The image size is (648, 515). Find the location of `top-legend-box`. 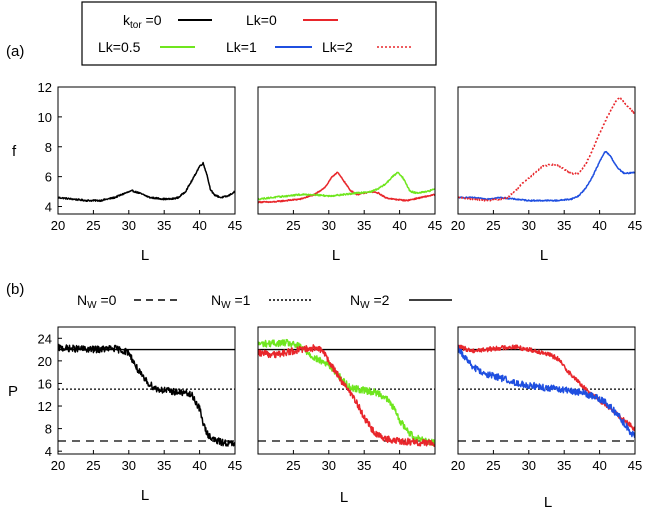

top-legend-box is located at coordinates (259, 33).